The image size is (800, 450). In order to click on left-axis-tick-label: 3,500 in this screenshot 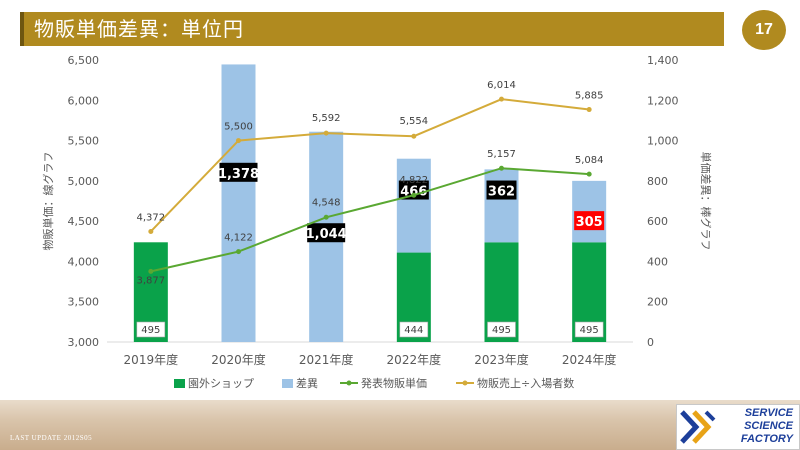, I will do `click(84, 302)`.